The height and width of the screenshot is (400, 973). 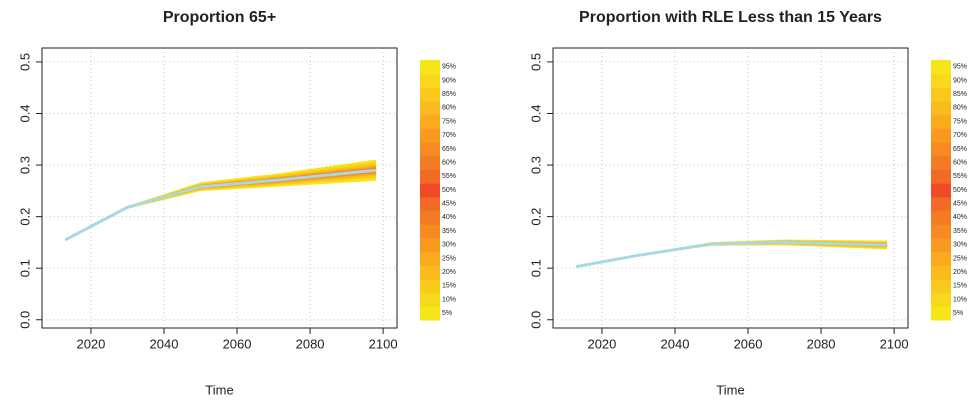 What do you see at coordinates (449, 190) in the screenshot?
I see `legend-label: 50%` at bounding box center [449, 190].